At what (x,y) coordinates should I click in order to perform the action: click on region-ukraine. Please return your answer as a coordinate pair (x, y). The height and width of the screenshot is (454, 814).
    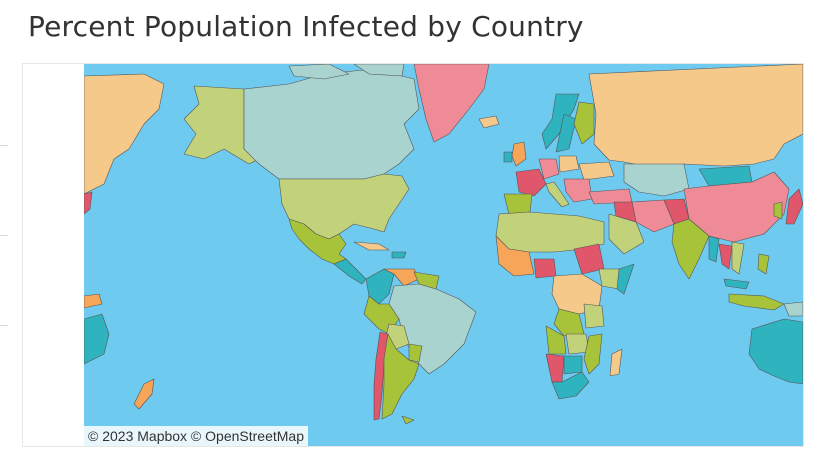
    Looking at the image, I should click on (596, 171).